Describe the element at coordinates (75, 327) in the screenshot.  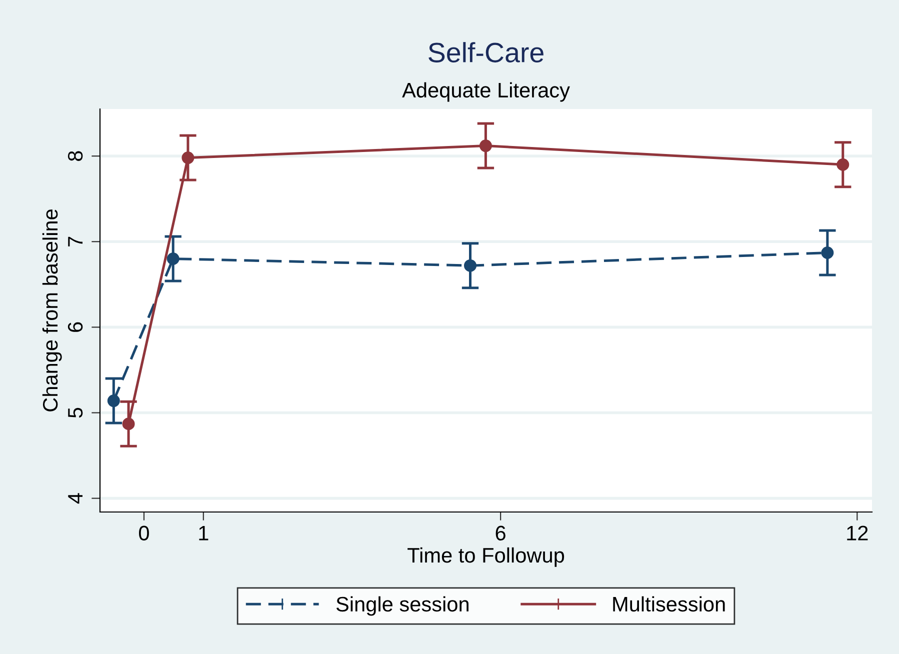
I see `y-tick-label: 6` at that location.